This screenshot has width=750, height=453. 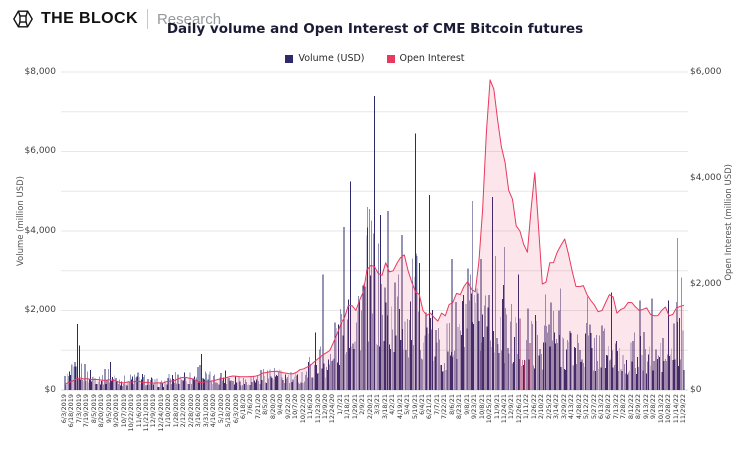 What do you see at coordinates (40, 151) in the screenshot?
I see `left-axis-tick: $6,000` at bounding box center [40, 151].